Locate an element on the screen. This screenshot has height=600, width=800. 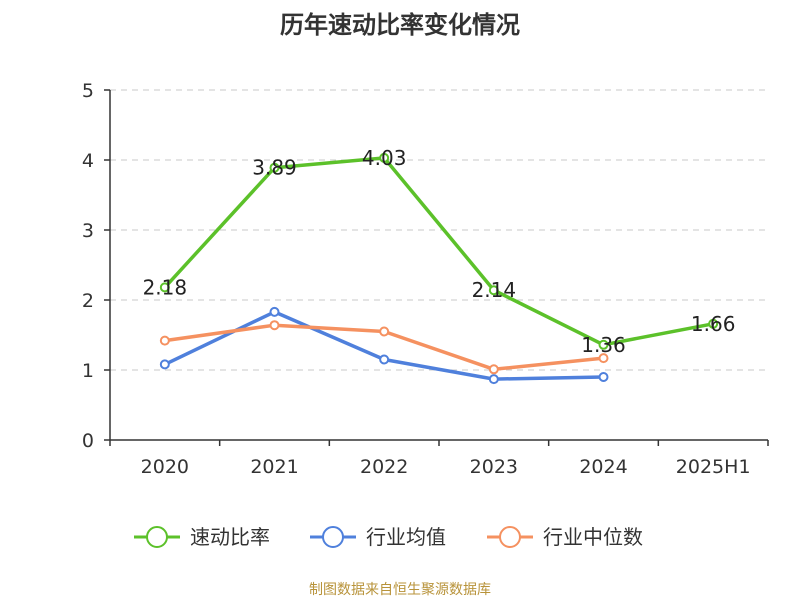
data-label-2020: 2.18 is located at coordinates (165, 287).